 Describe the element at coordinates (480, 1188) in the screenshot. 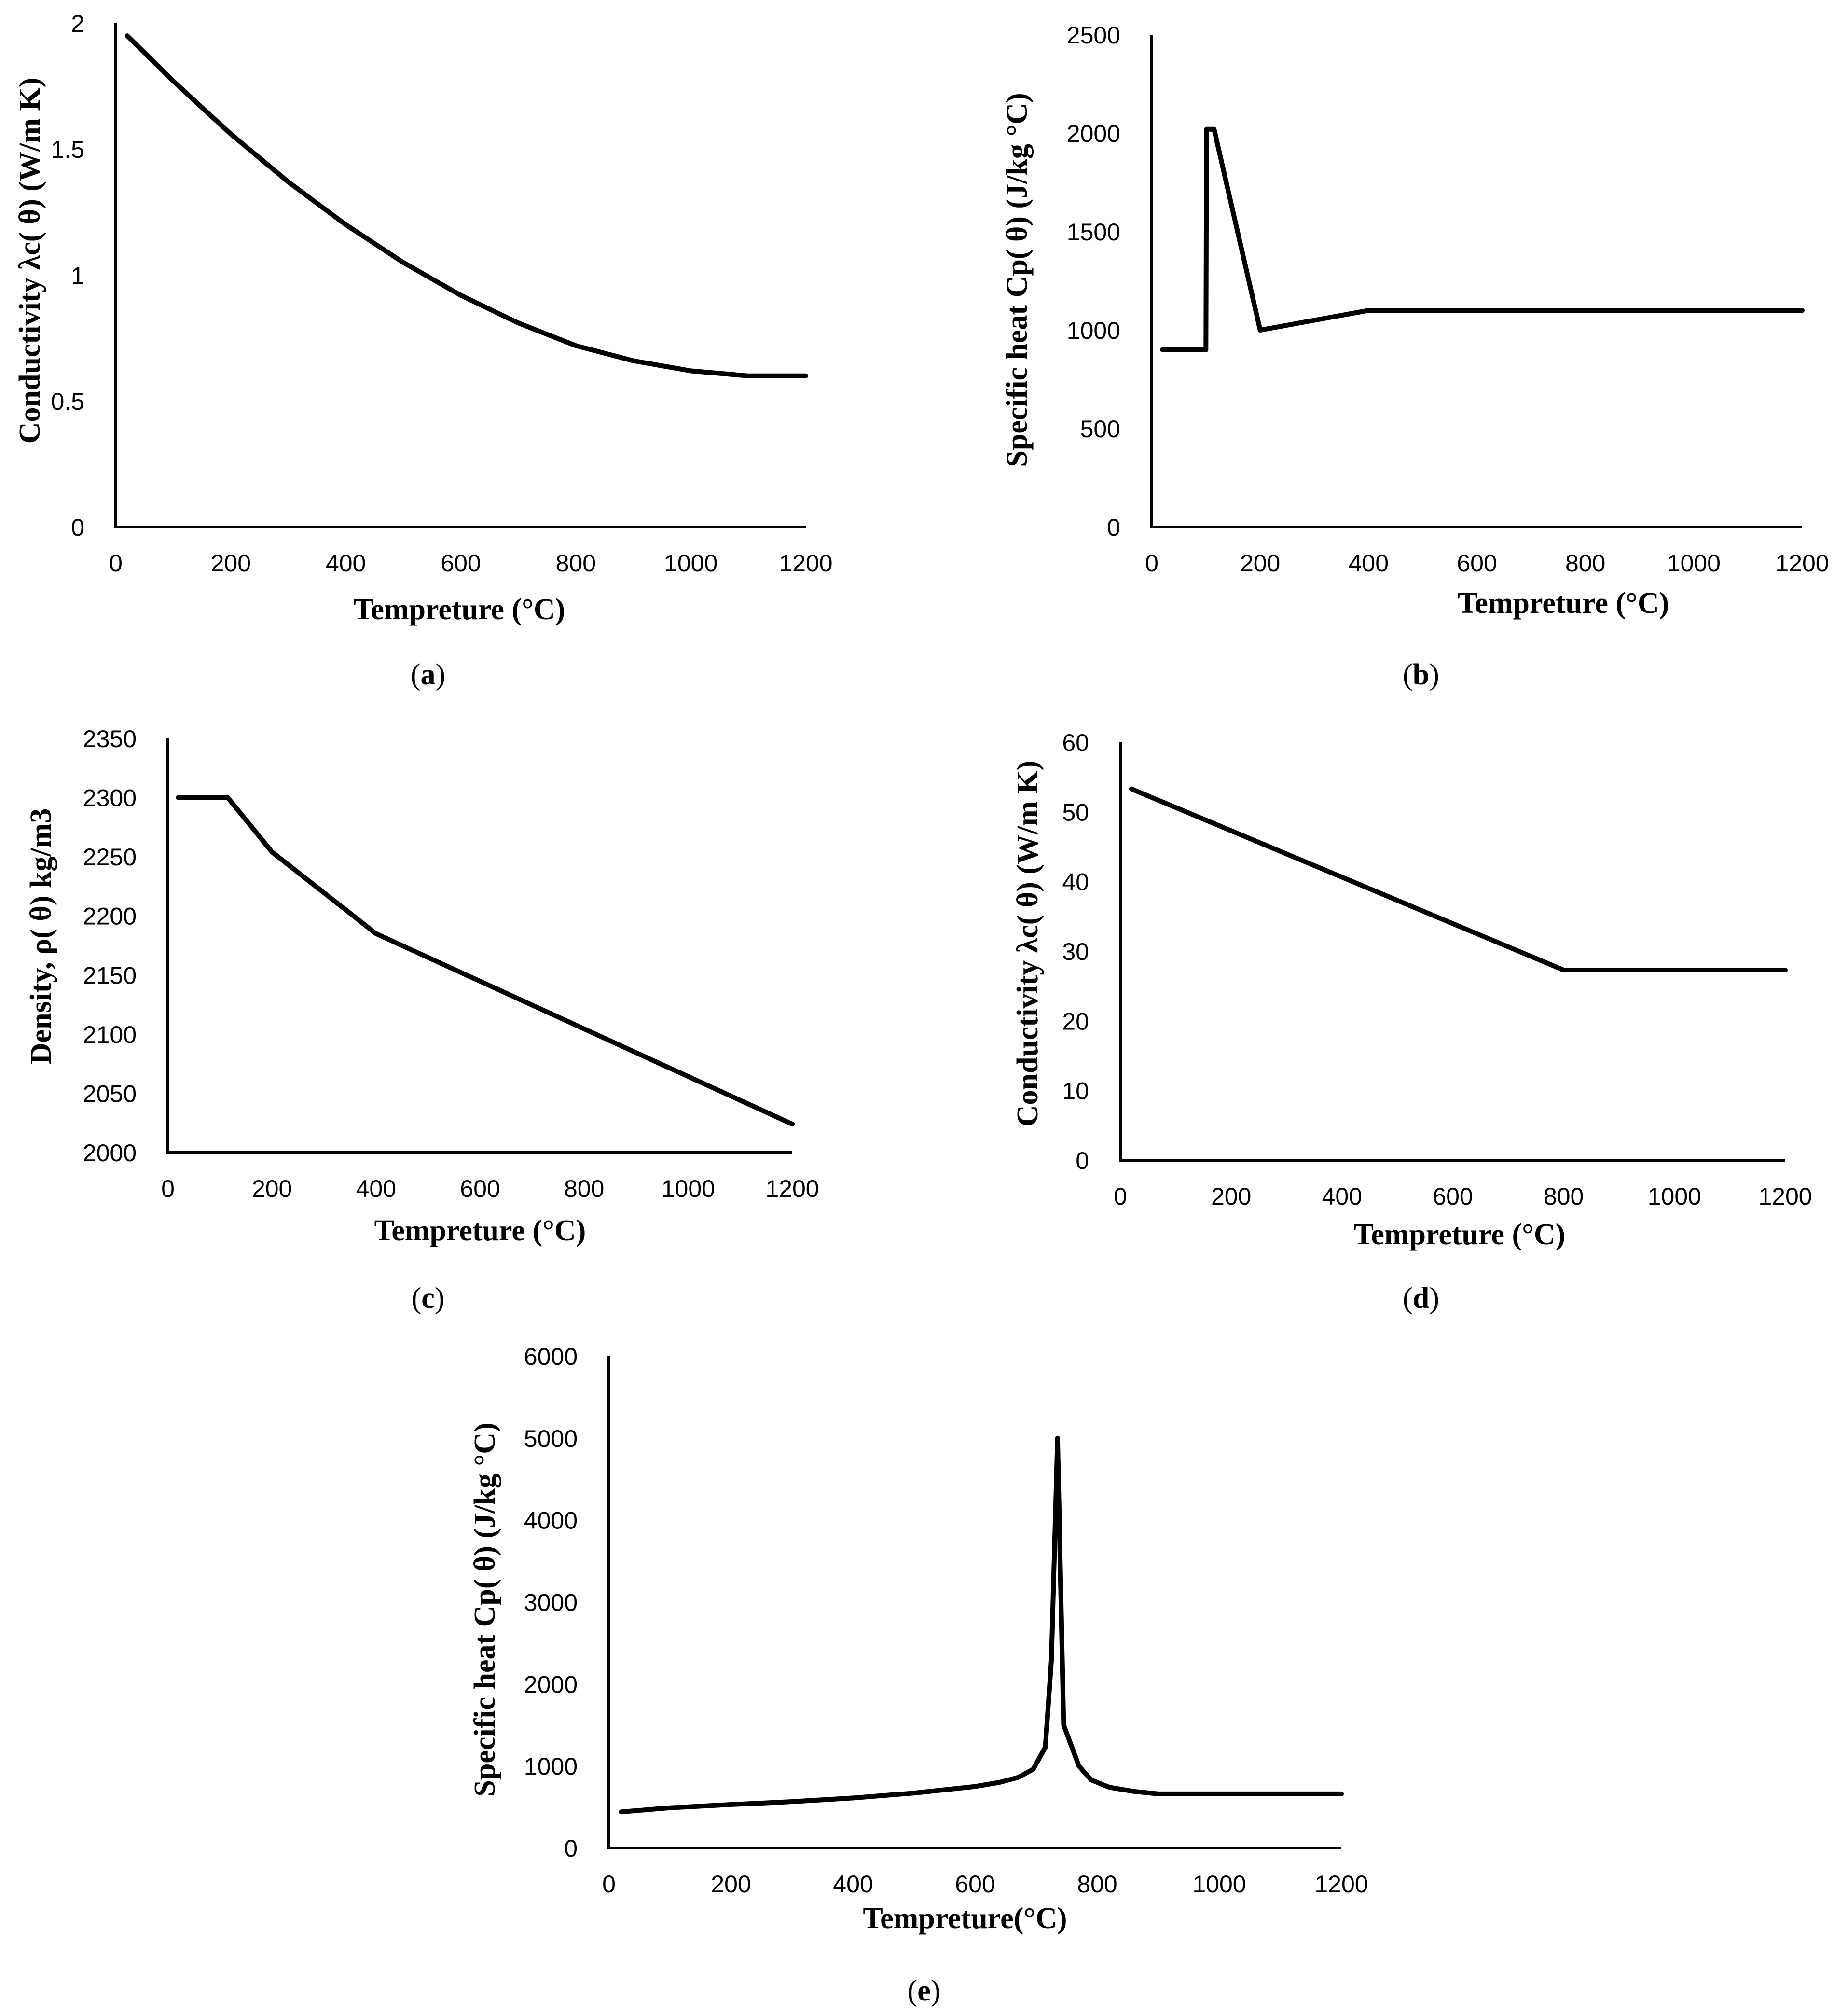

I see `panel-c-x-tick-label: 600` at that location.